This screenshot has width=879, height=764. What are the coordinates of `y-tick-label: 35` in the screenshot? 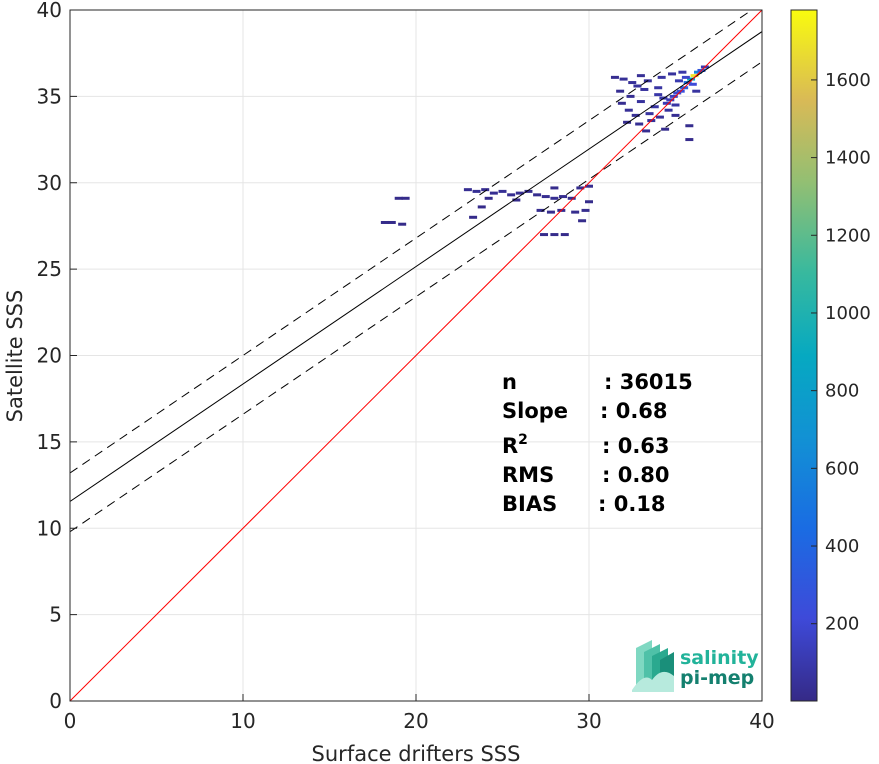 It's located at (49, 96).